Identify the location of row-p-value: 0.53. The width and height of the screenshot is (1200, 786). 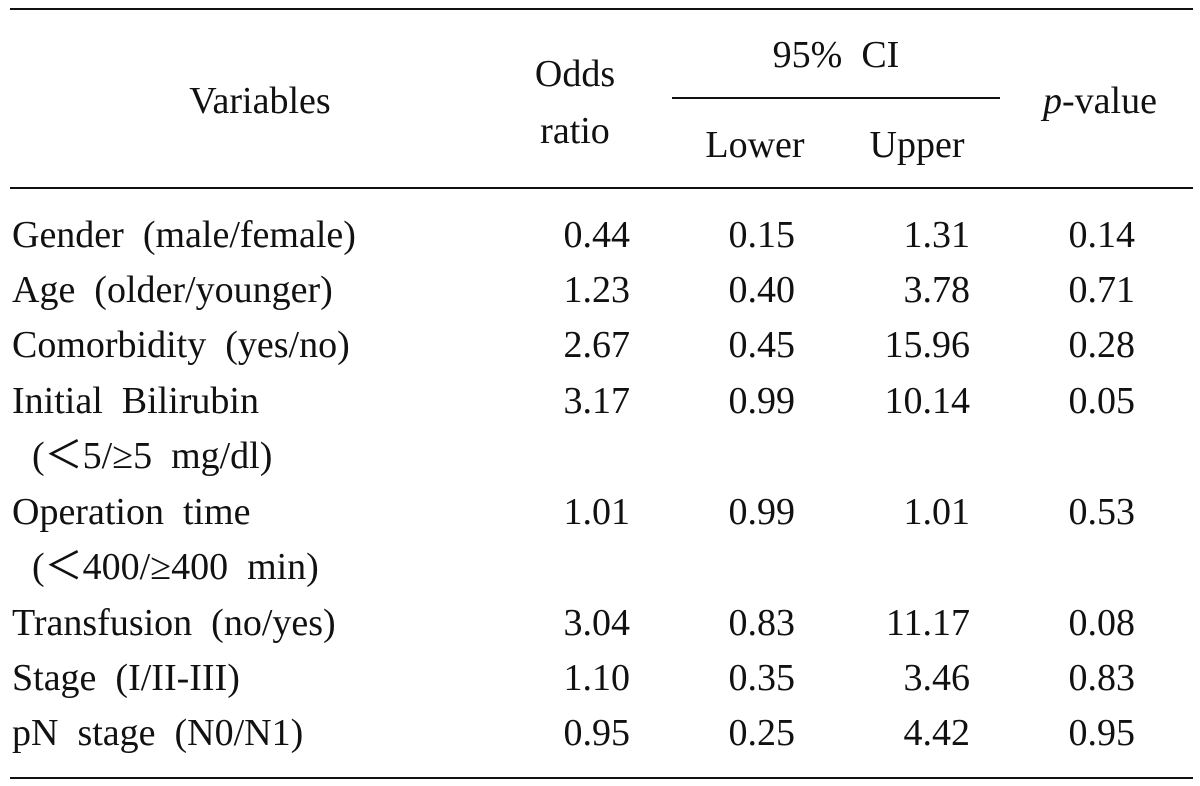
(1102, 512).